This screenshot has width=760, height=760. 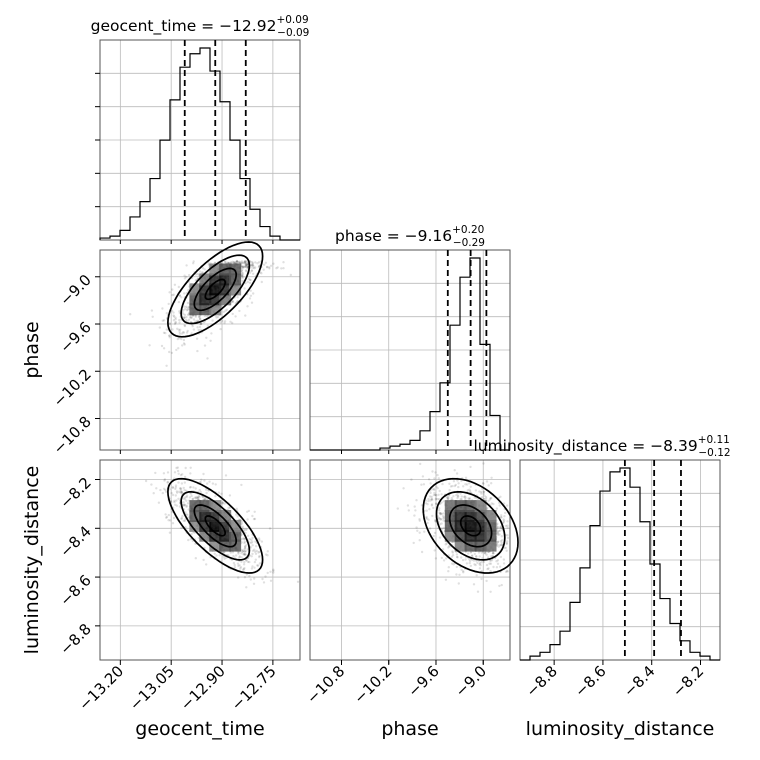 I want to click on title-main: luminosity_distance = −8.39, so click(x=585, y=446).